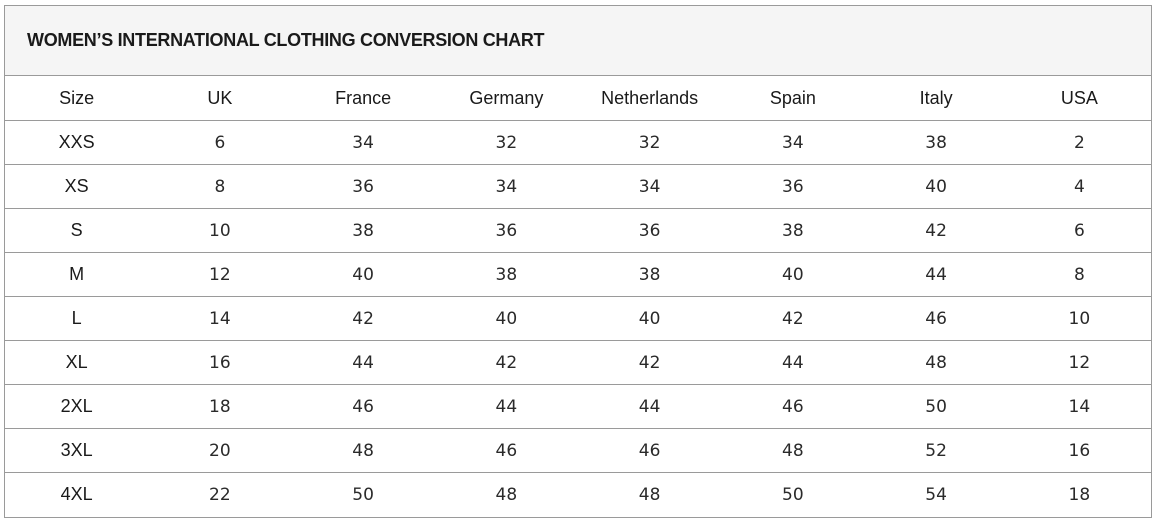 The height and width of the screenshot is (522, 1155). I want to click on cell-italy: 44, so click(936, 274).